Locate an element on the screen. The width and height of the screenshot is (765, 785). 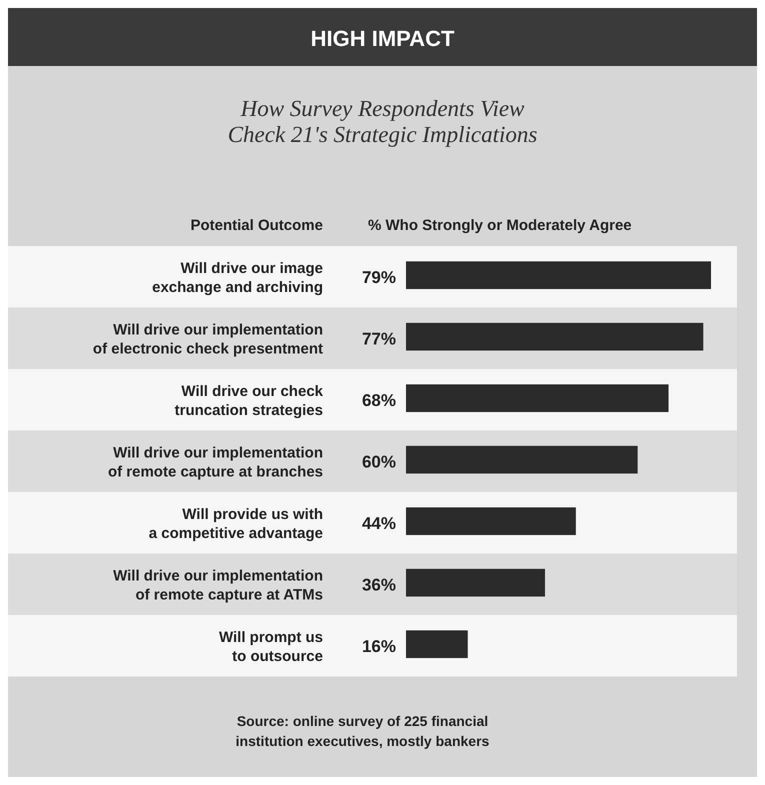
y-axis-title: Potential Outcome is located at coordinates (256, 225).